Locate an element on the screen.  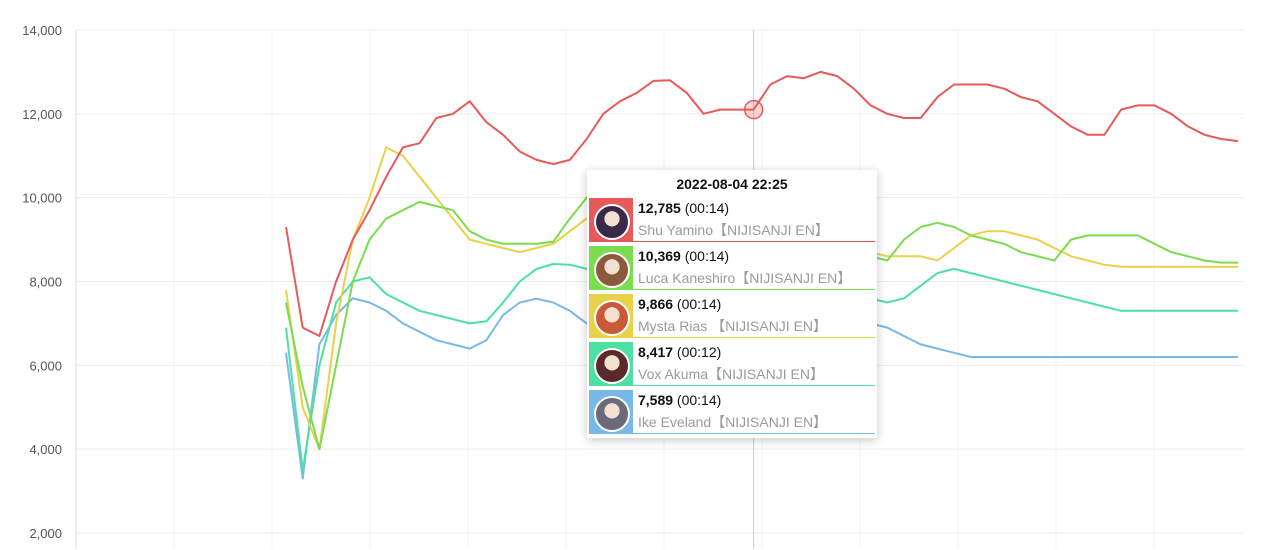
tooltip-row: 7,589 (00:14) Ike Eveland【NIJISANJI EN】 is located at coordinates (732, 412).